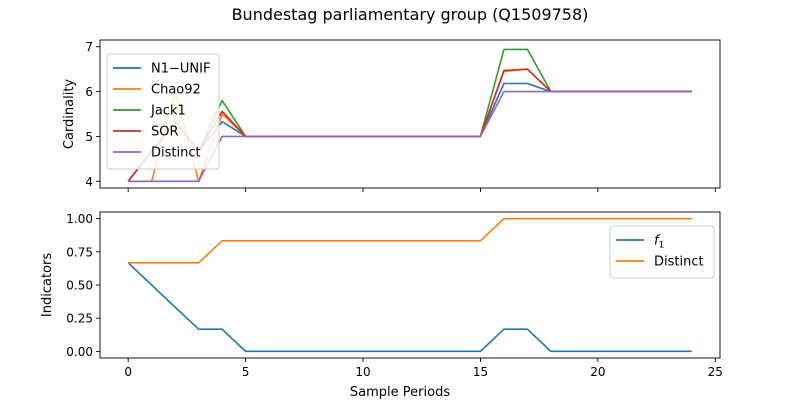  I want to click on x-tick-label-2-4: 15, so click(480, 372).